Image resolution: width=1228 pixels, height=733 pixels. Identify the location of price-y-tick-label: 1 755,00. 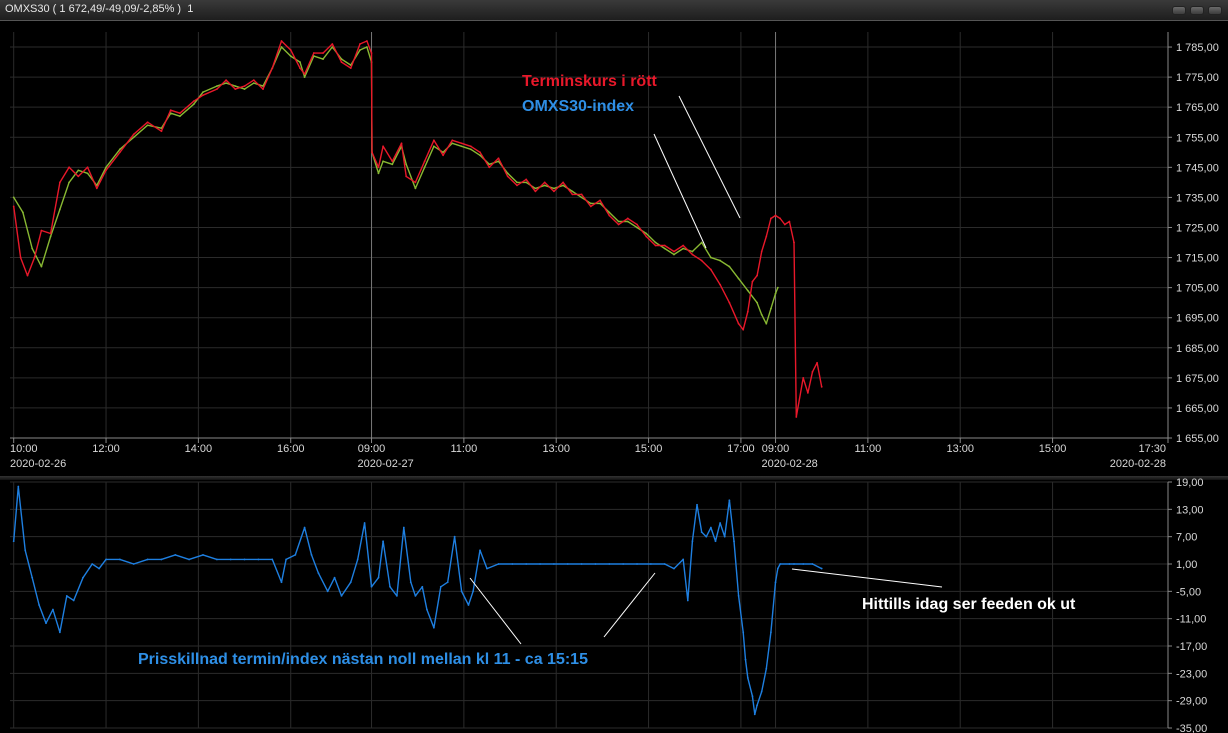
(1197, 138).